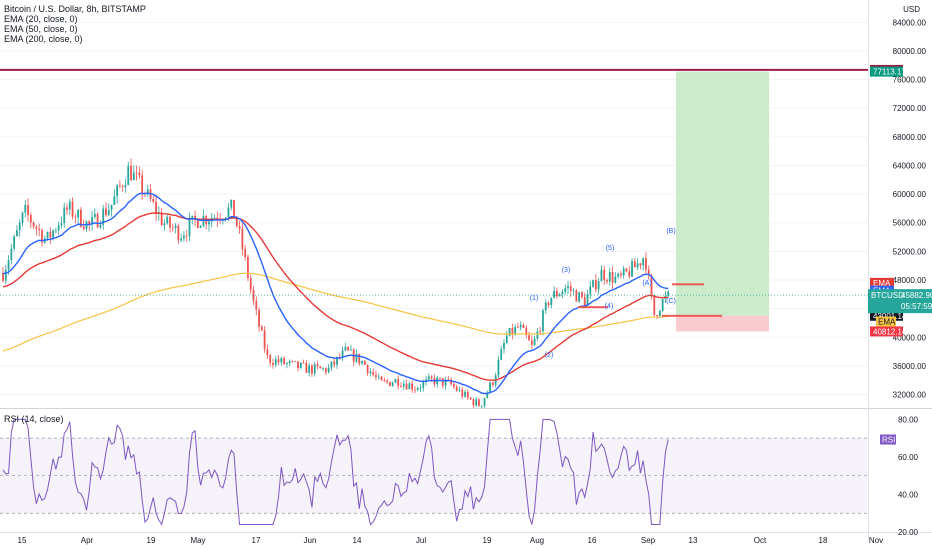  Describe the element at coordinates (900, 301) in the screenshot. I see `btc-price-tag` at that location.